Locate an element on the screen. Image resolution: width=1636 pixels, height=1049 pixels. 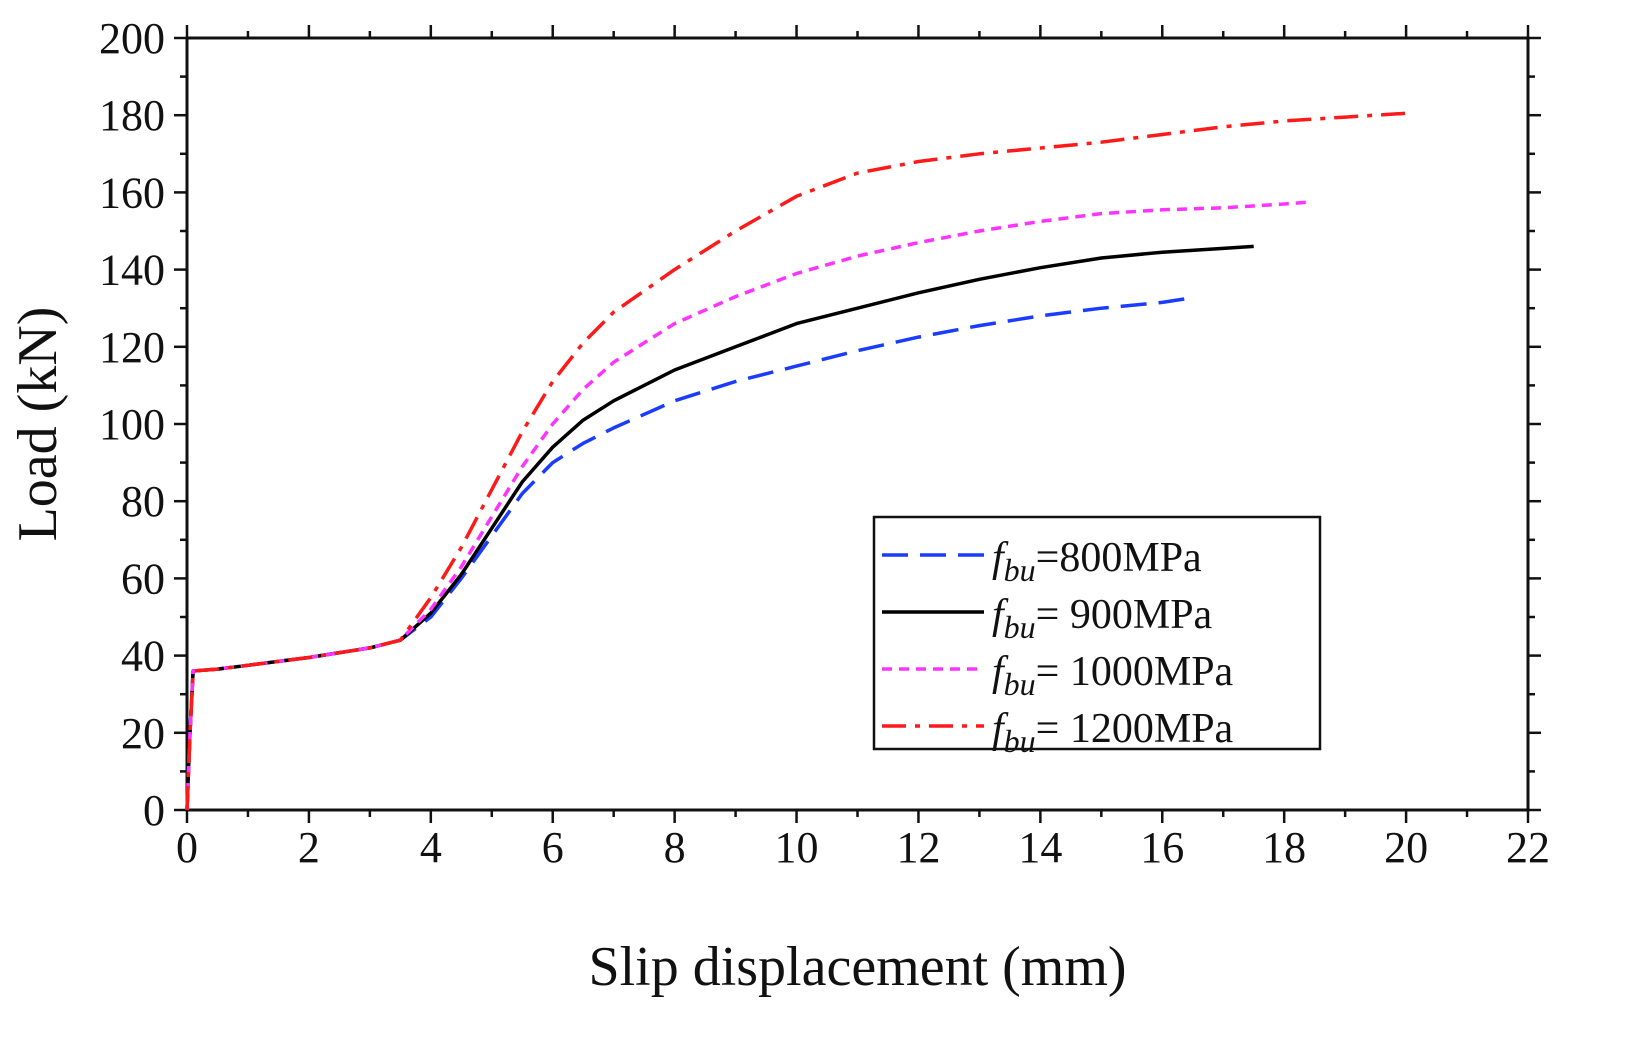
x-tick-label: 18 is located at coordinates (1284, 847).